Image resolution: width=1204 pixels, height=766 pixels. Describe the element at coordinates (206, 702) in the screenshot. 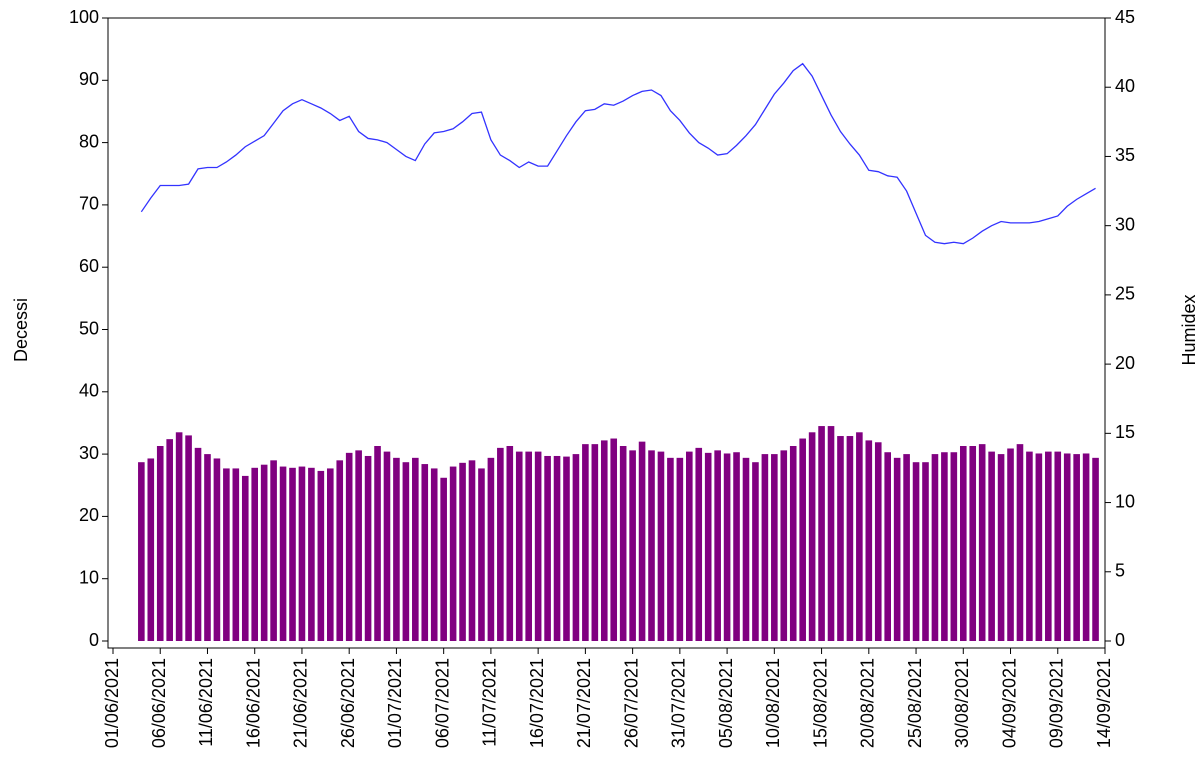

I see `x-tick-label: 11/06/2021` at that location.